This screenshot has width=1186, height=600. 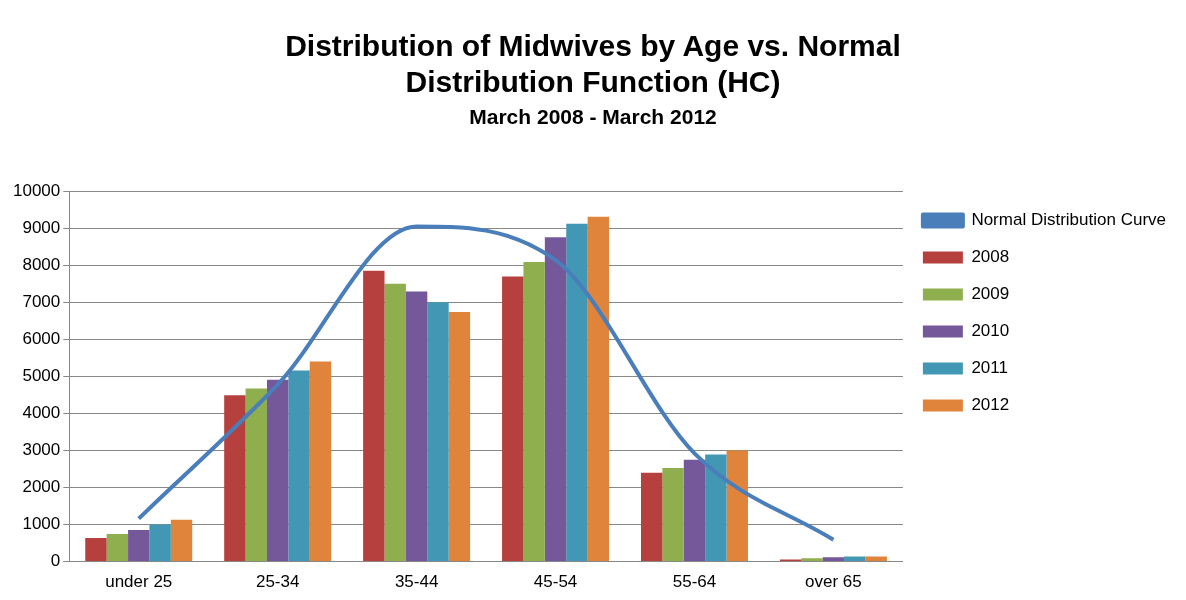 What do you see at coordinates (990, 257) in the screenshot?
I see `legend-label: 2008` at bounding box center [990, 257].